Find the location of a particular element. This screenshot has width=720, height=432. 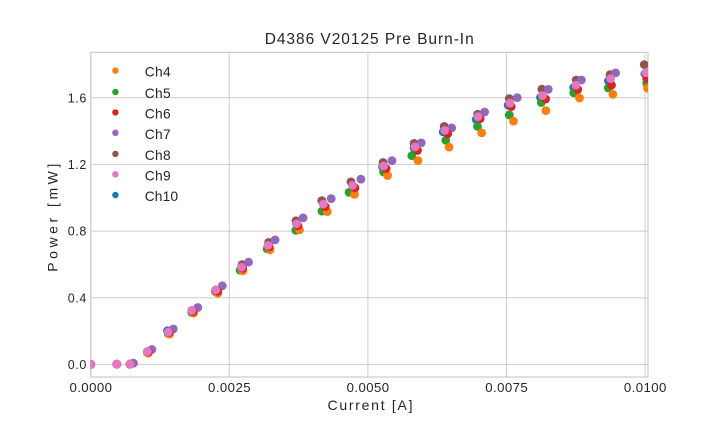

svg-text: 0.8 is located at coordinates (77, 232).